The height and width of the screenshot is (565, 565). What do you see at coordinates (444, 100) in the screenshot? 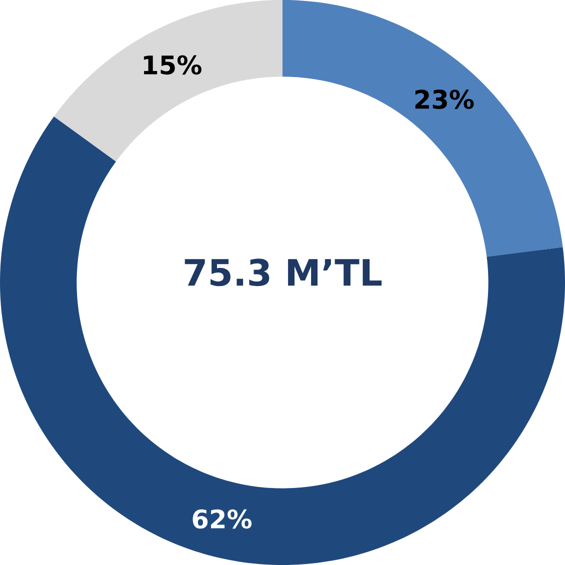
I see `data-label: 23%` at bounding box center [444, 100].